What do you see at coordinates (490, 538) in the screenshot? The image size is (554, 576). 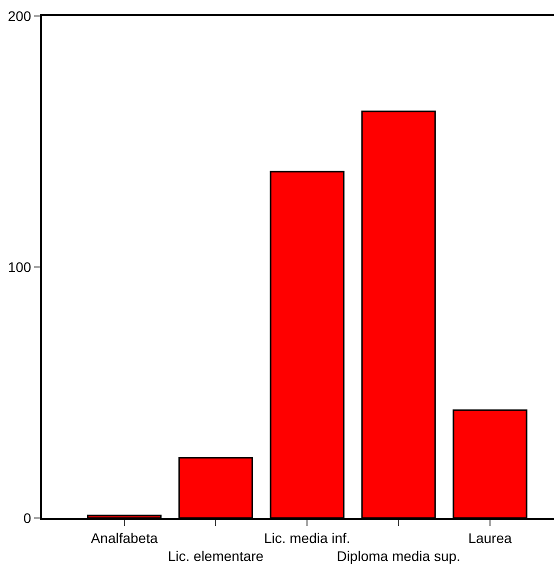 I see `x-tick-label: Laurea` at bounding box center [490, 538].